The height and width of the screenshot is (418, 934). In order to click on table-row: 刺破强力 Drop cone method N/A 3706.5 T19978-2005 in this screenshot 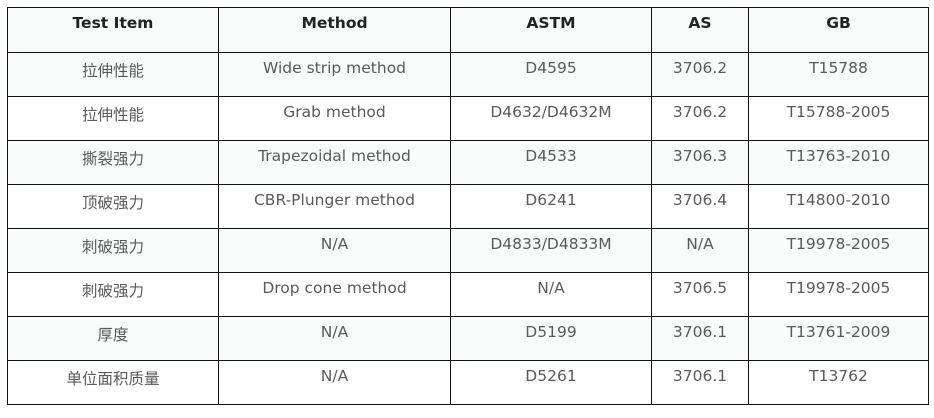, I will do `click(468, 294)`.